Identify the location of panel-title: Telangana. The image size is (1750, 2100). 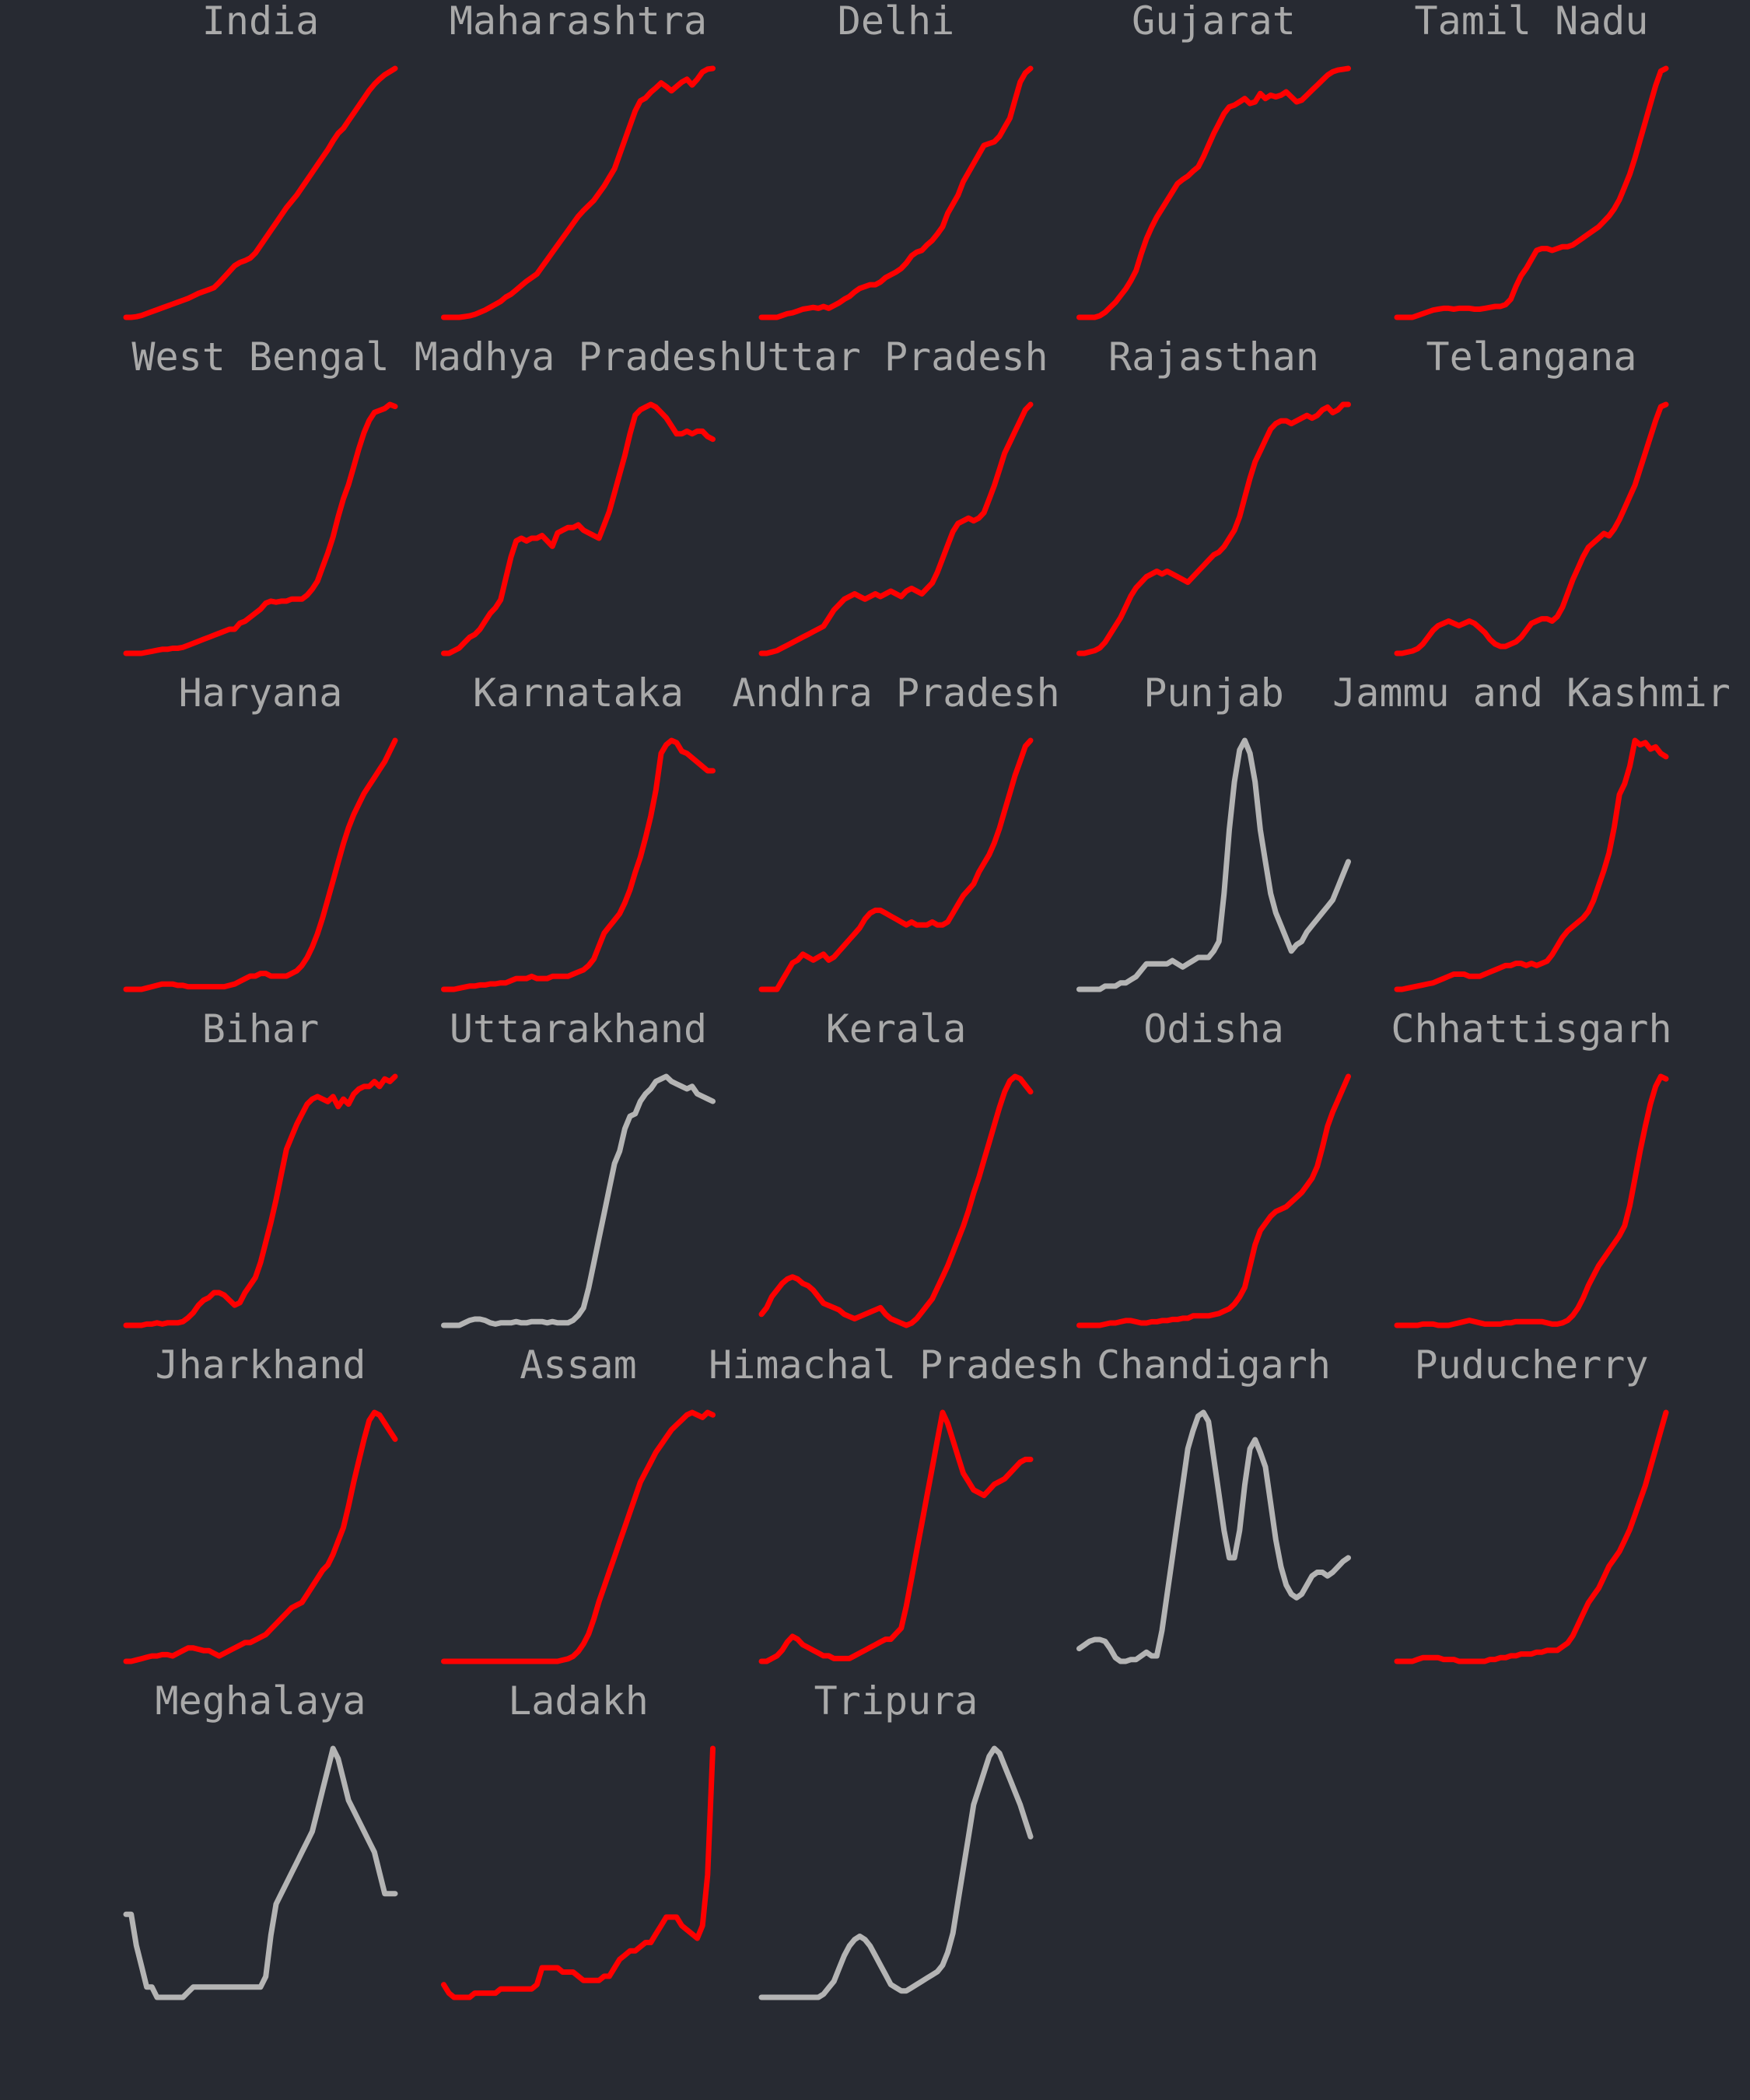
(1531, 357).